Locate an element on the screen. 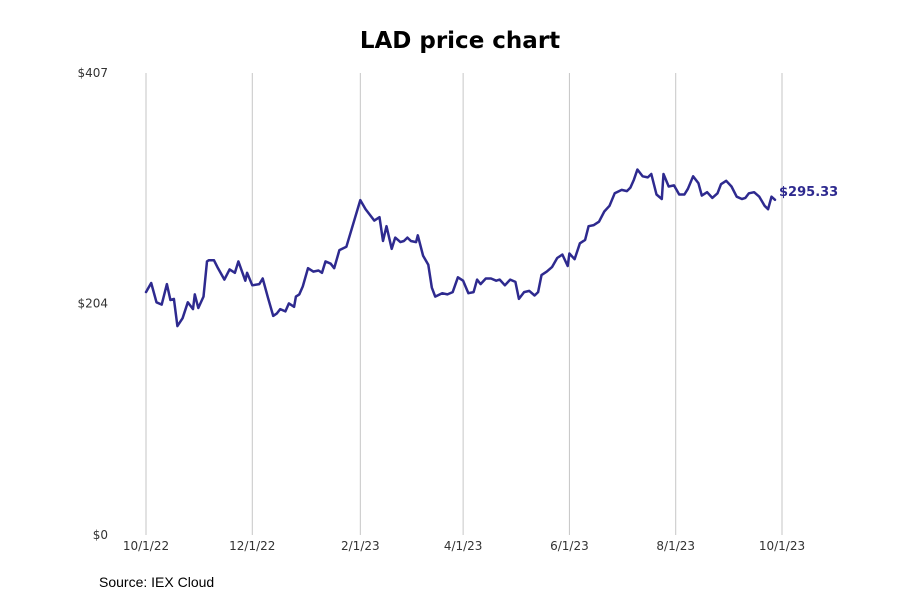  x-tick-label: 10/1/23 is located at coordinates (782, 546).